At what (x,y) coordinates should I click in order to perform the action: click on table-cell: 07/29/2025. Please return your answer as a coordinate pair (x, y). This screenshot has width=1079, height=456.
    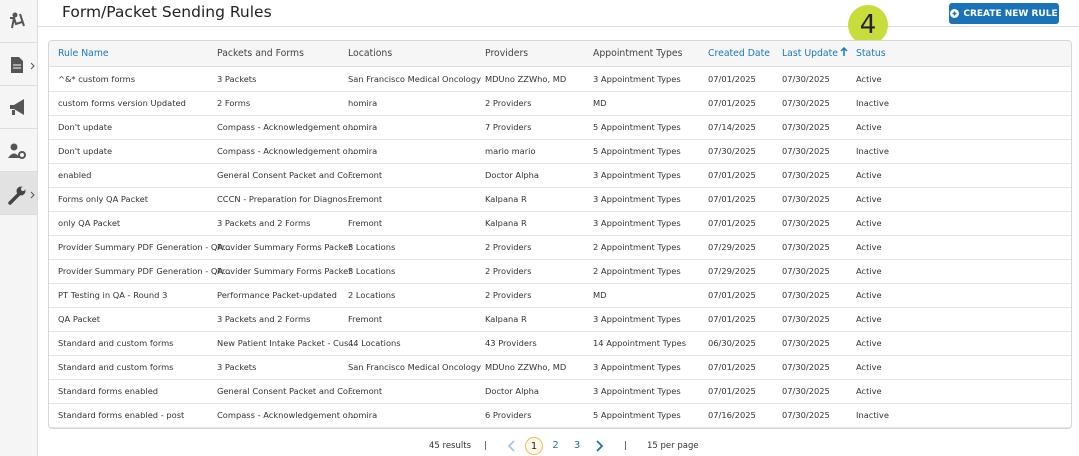
    Looking at the image, I should click on (732, 271).